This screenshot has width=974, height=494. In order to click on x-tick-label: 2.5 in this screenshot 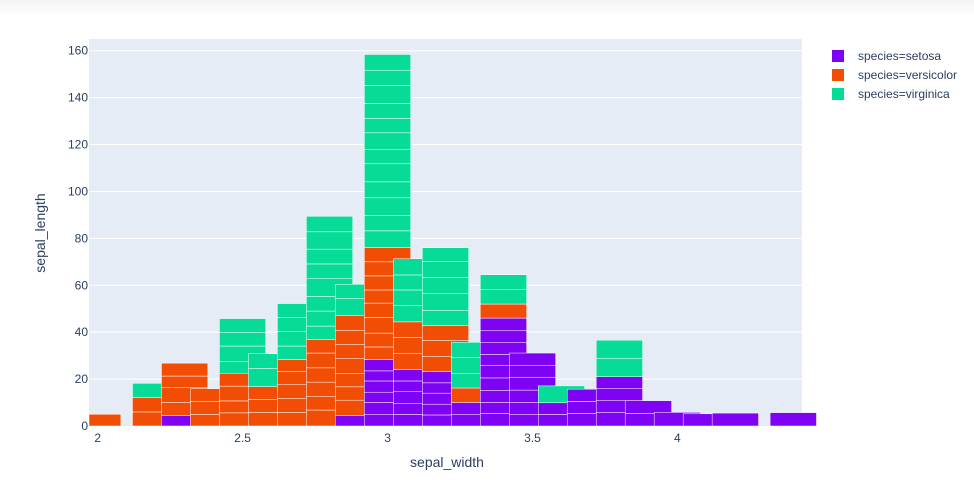, I will do `click(242, 438)`.